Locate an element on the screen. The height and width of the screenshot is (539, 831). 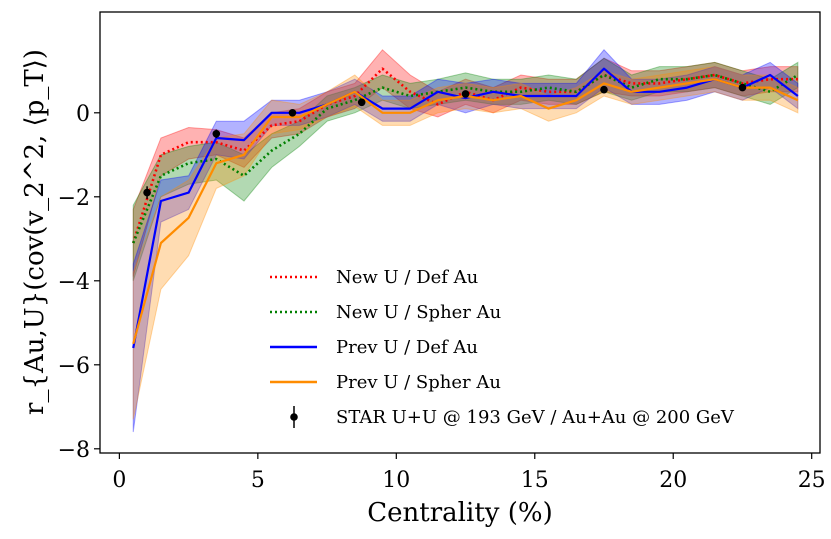
x-tick-label: 5 is located at coordinates (258, 480).